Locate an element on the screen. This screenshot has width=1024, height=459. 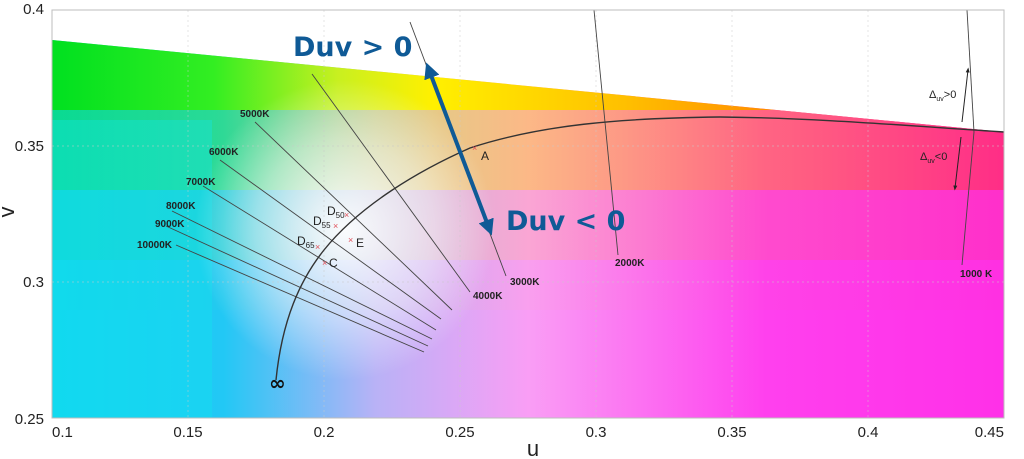
cct-label-9000k: 9000K is located at coordinates (170, 224).